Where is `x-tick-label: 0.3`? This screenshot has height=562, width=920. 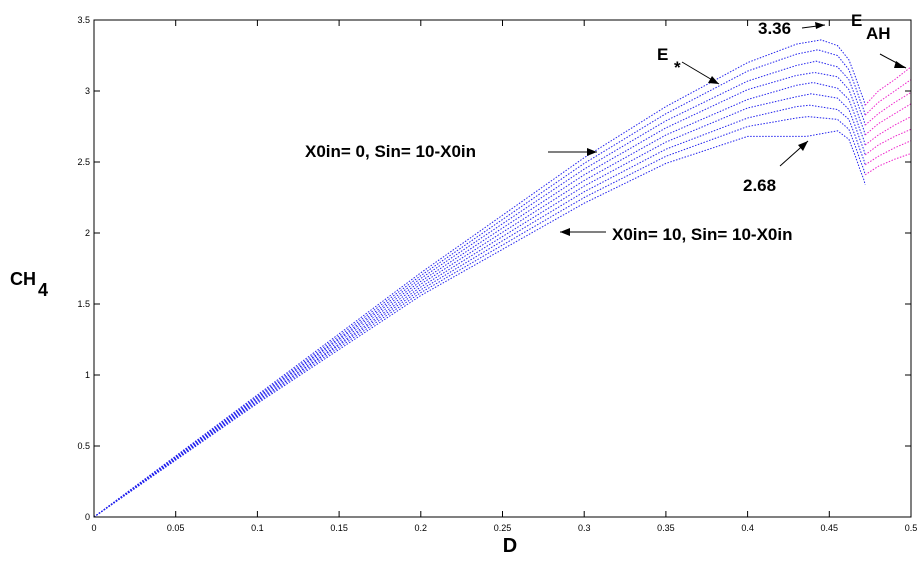
x-tick-label: 0.3 is located at coordinates (584, 528).